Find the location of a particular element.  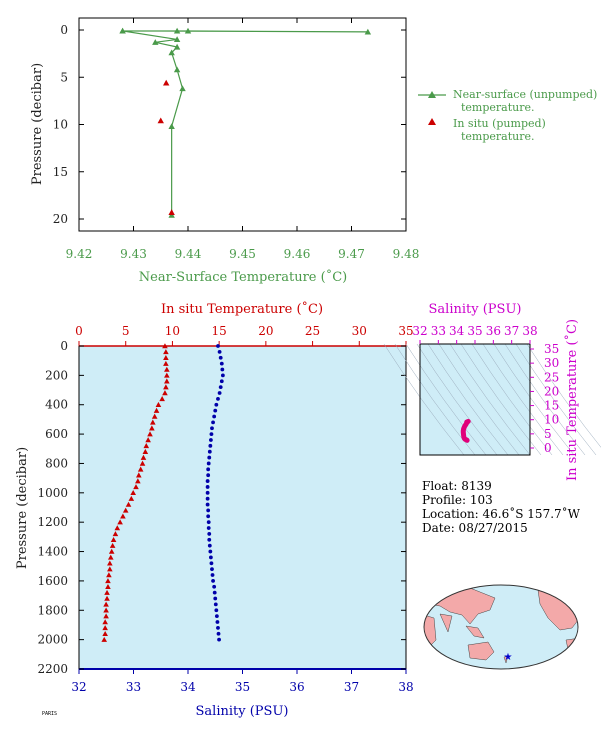

main-y-tick-label: 2000 is located at coordinates (52, 640).